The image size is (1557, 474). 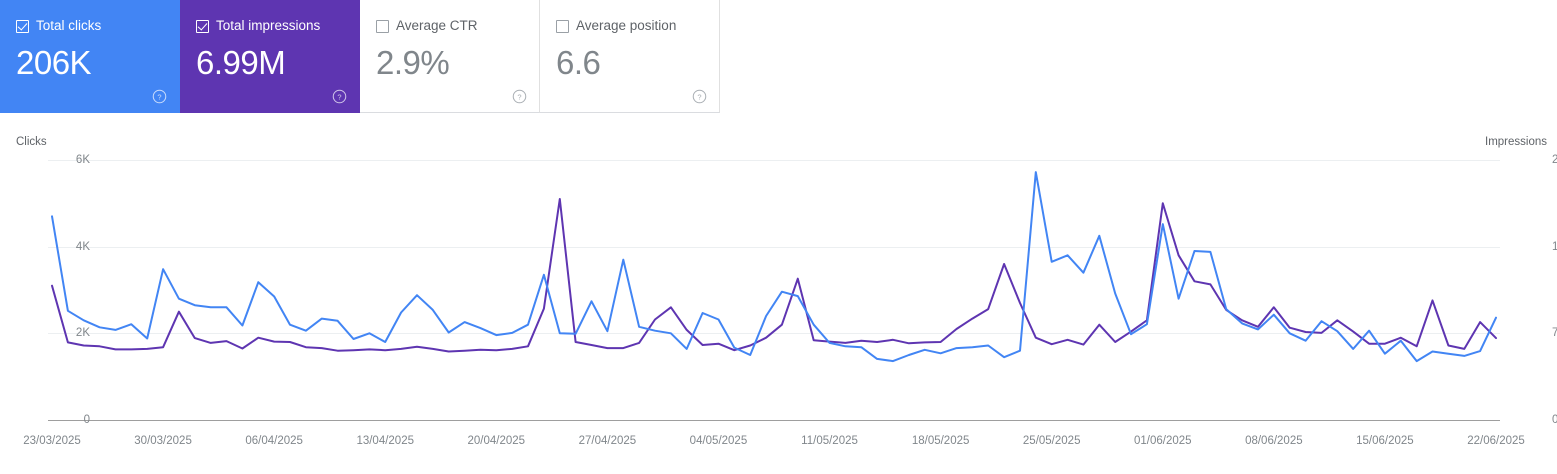 What do you see at coordinates (202, 26) in the screenshot?
I see `checkbox-total-impressions-icon` at bounding box center [202, 26].